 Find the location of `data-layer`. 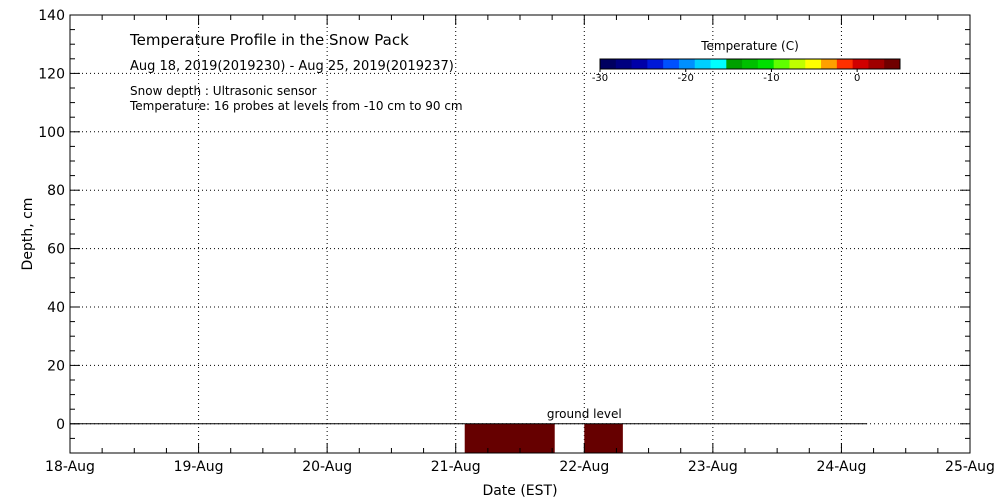

data-layer is located at coordinates (543, 438).